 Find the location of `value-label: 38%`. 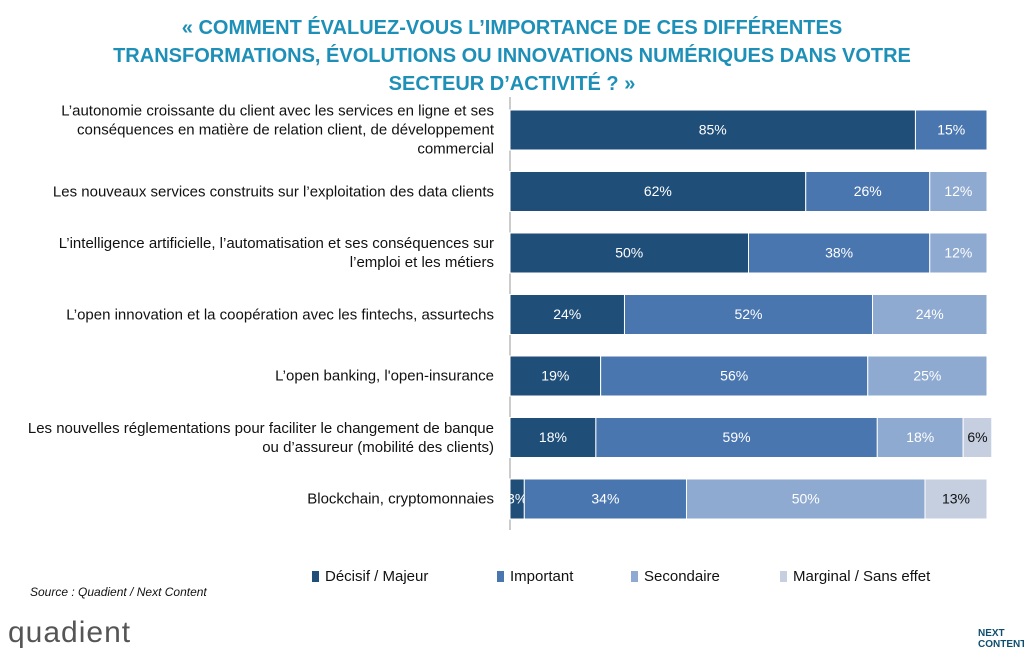

value-label: 38% is located at coordinates (839, 253).